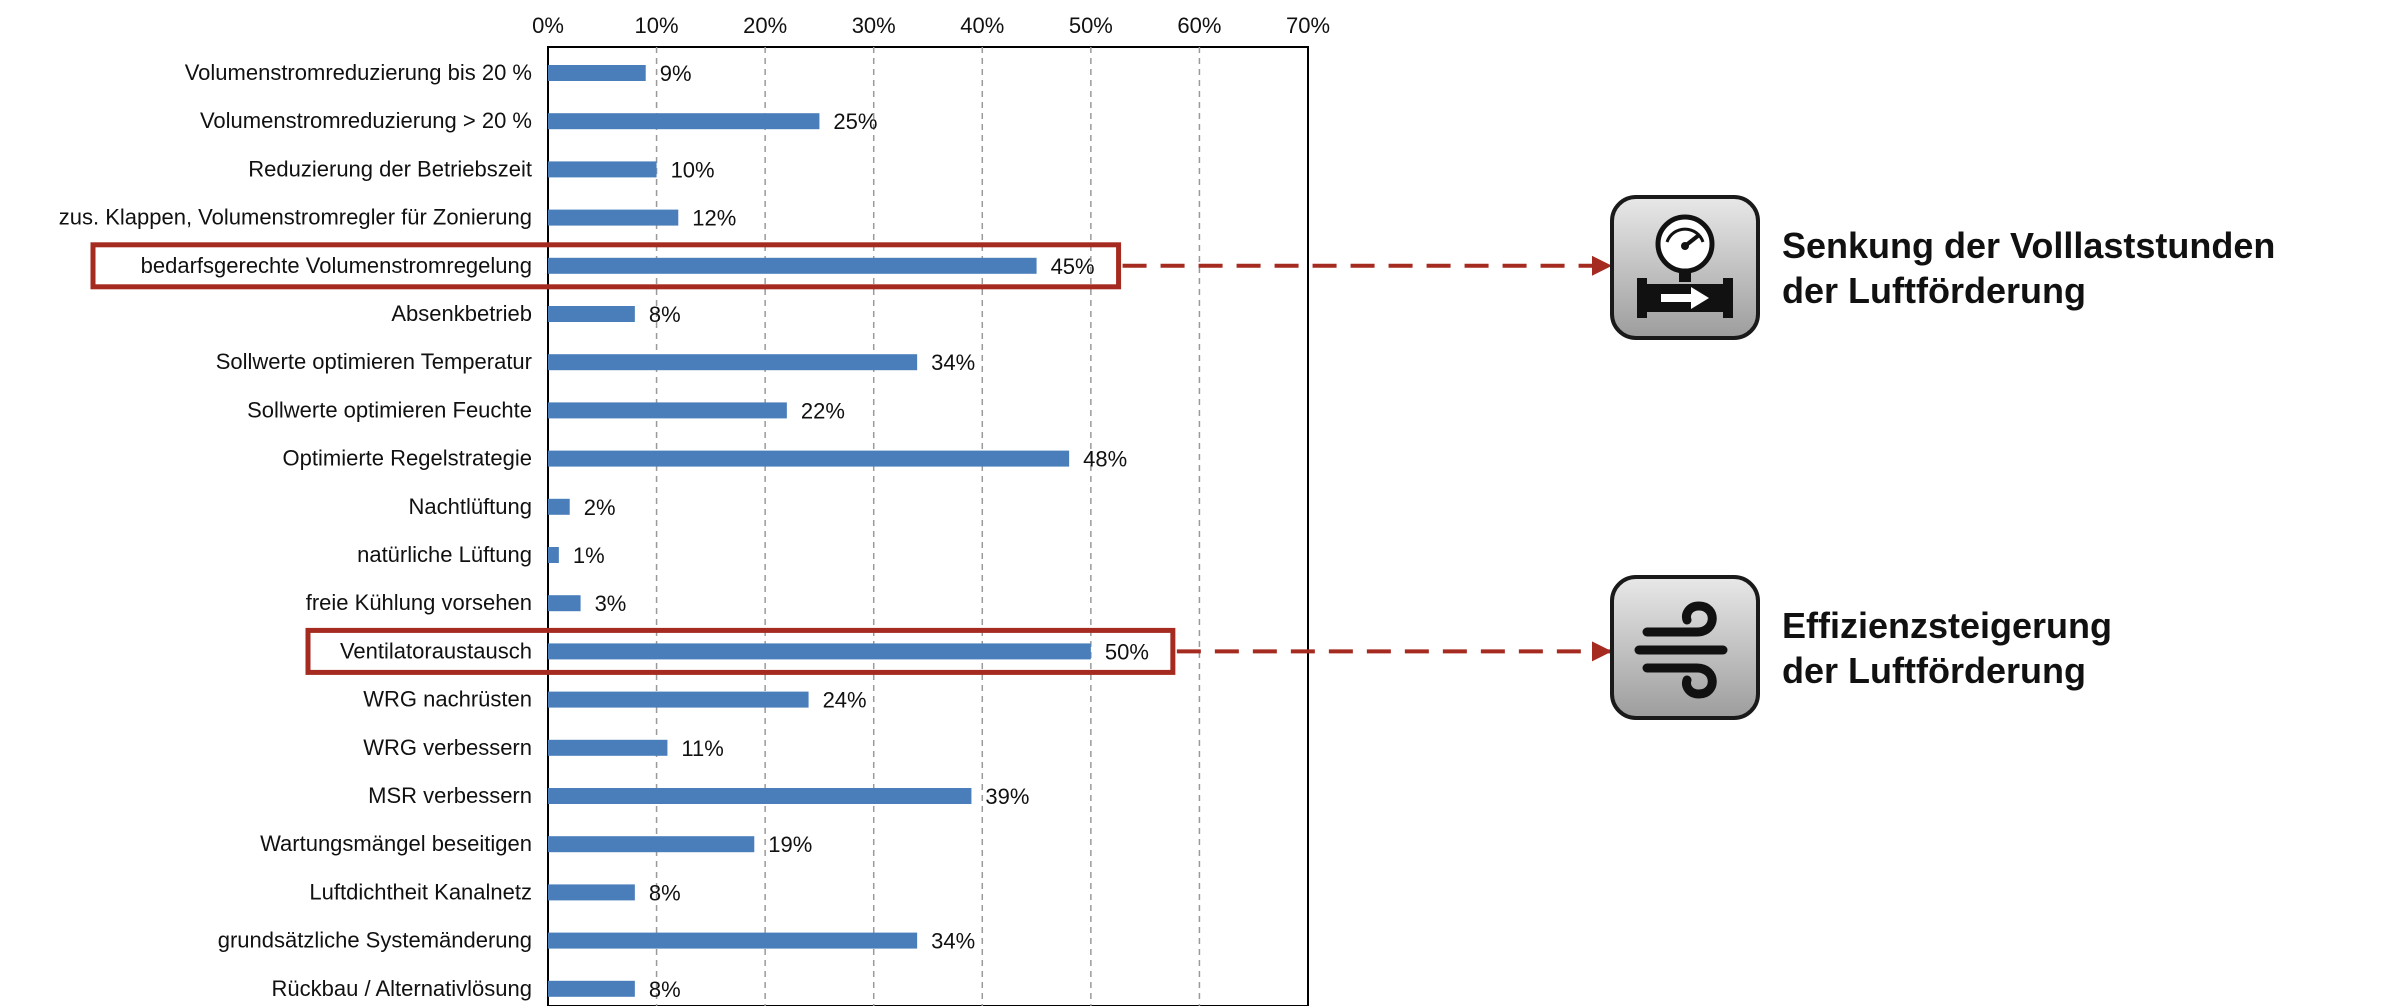  What do you see at coordinates (676, 73) in the screenshot?
I see `value-label: 9%` at bounding box center [676, 73].